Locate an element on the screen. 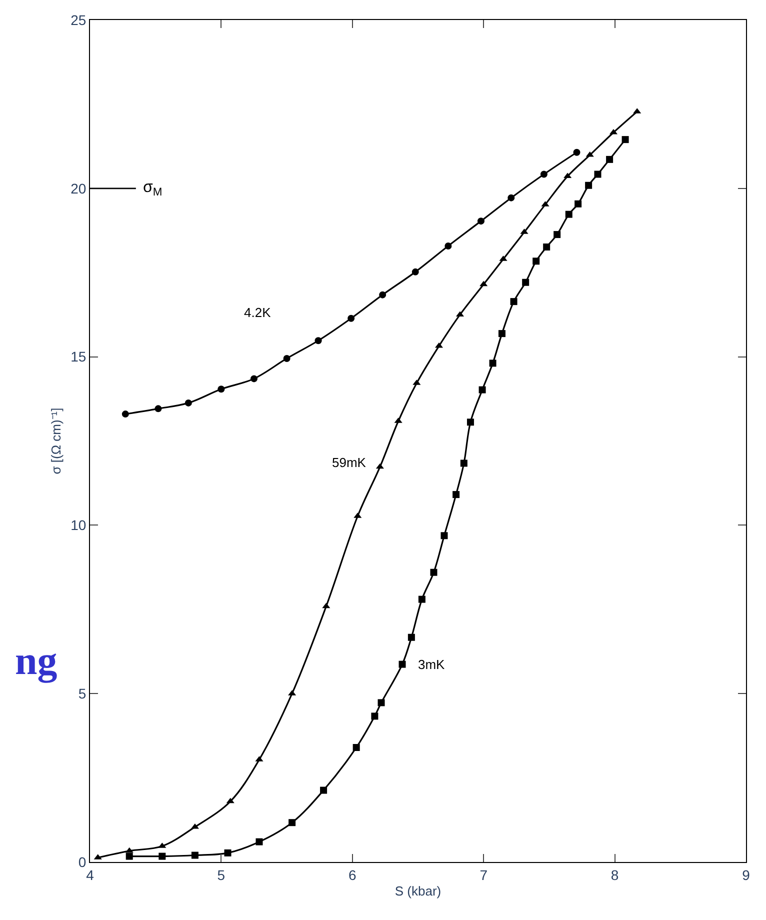 The width and height of the screenshot is (766, 920). y-tick-label: 25 is located at coordinates (78, 20).